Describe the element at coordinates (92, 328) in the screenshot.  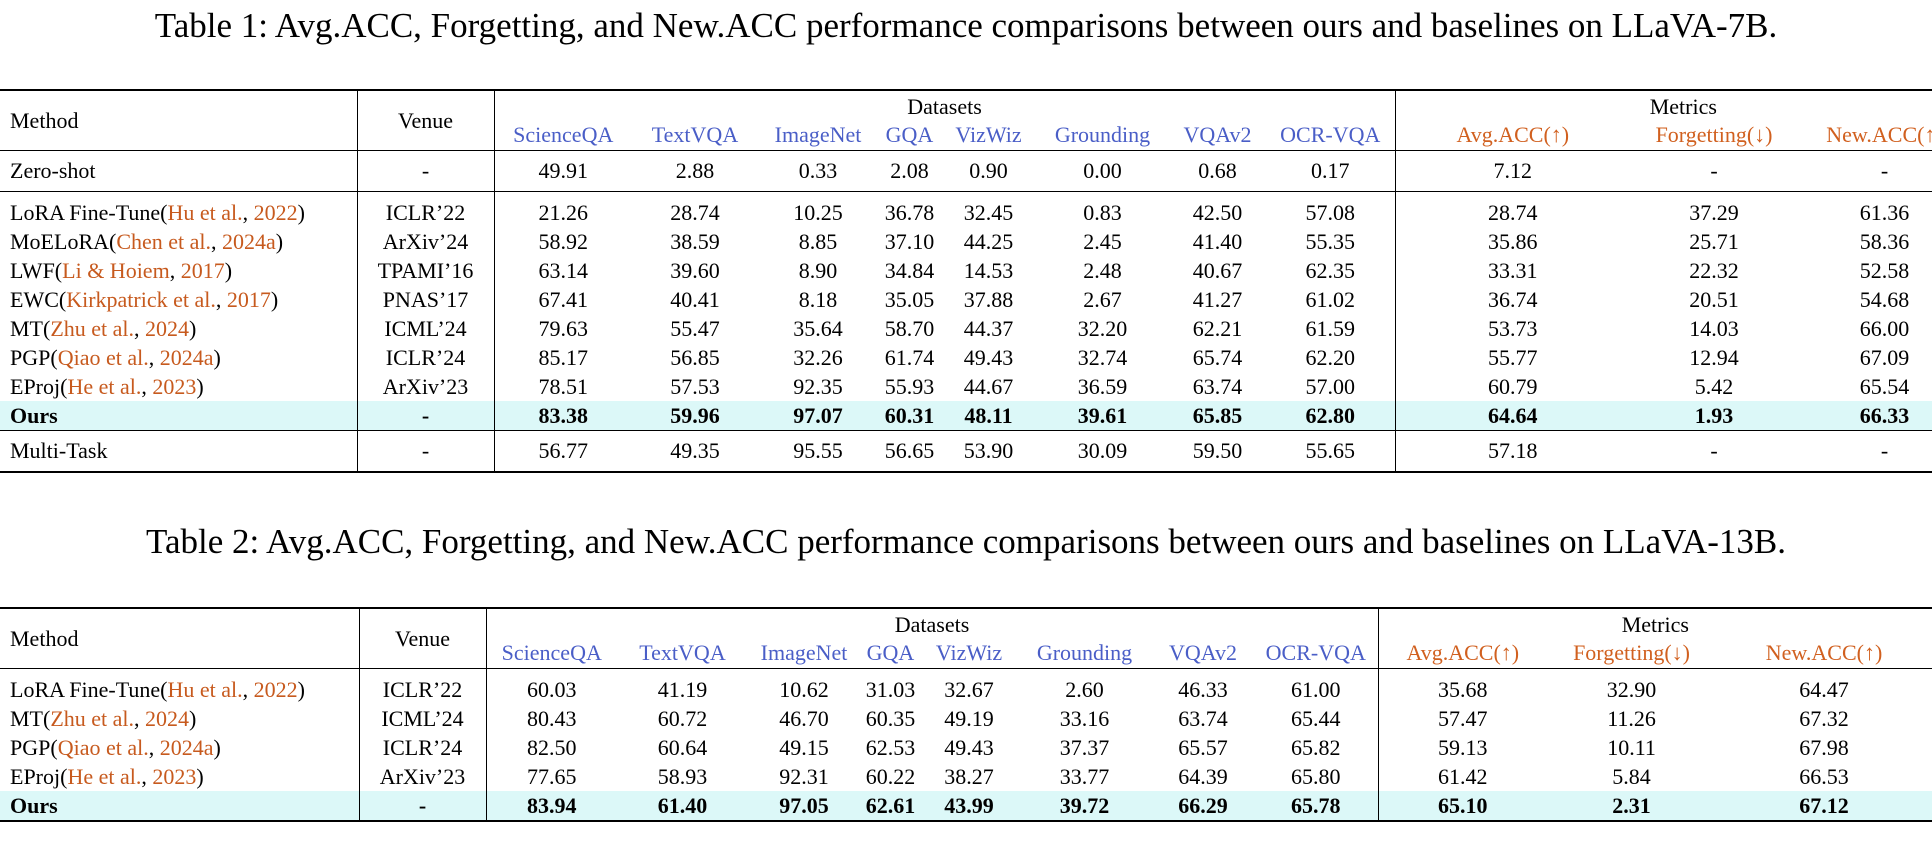
I see `citation-author-link: Zhu et al.` at that location.